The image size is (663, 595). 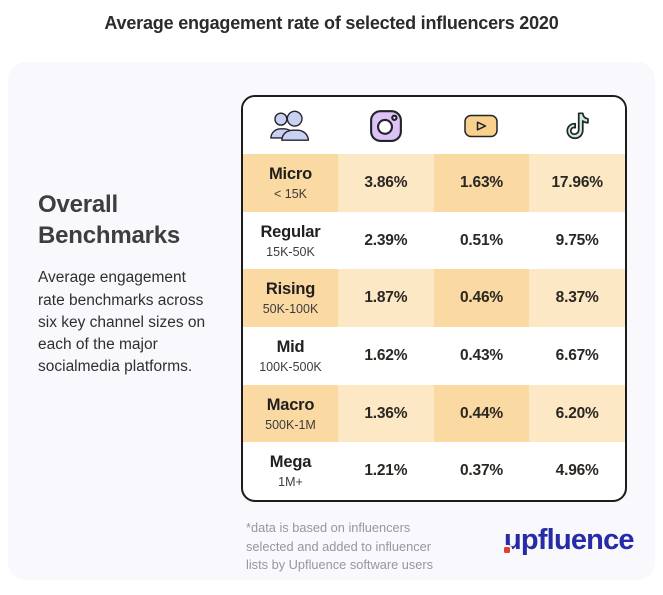 What do you see at coordinates (577, 355) in the screenshot?
I see `value-tiktok: 6.67%` at bounding box center [577, 355].